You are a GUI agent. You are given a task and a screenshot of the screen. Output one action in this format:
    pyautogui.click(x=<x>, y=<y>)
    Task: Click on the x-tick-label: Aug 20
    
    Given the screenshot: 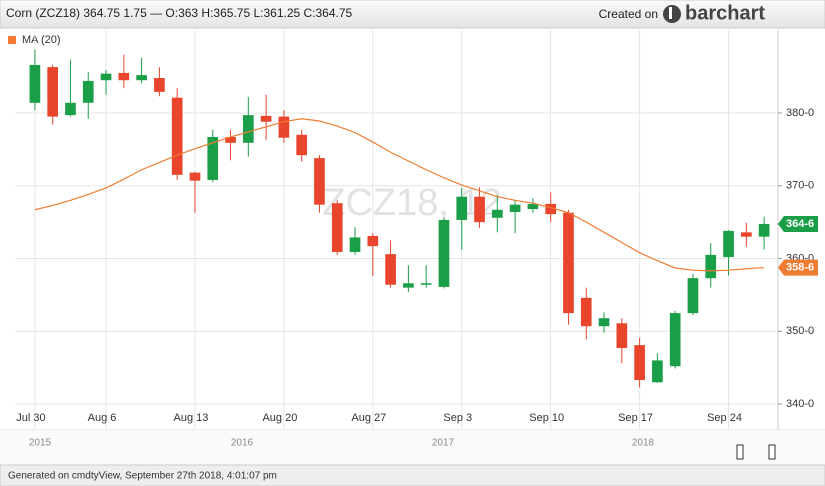 What is the action you would take?
    pyautogui.click(x=279, y=418)
    